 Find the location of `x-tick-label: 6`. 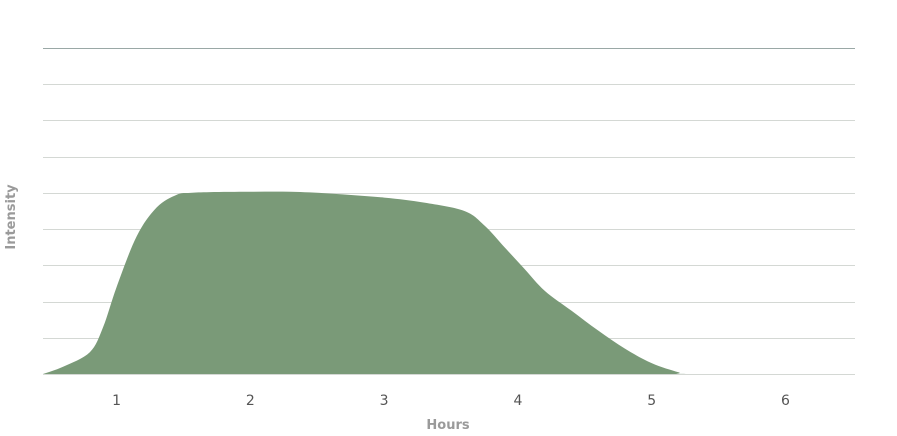

x-tick-label: 6 is located at coordinates (785, 401).